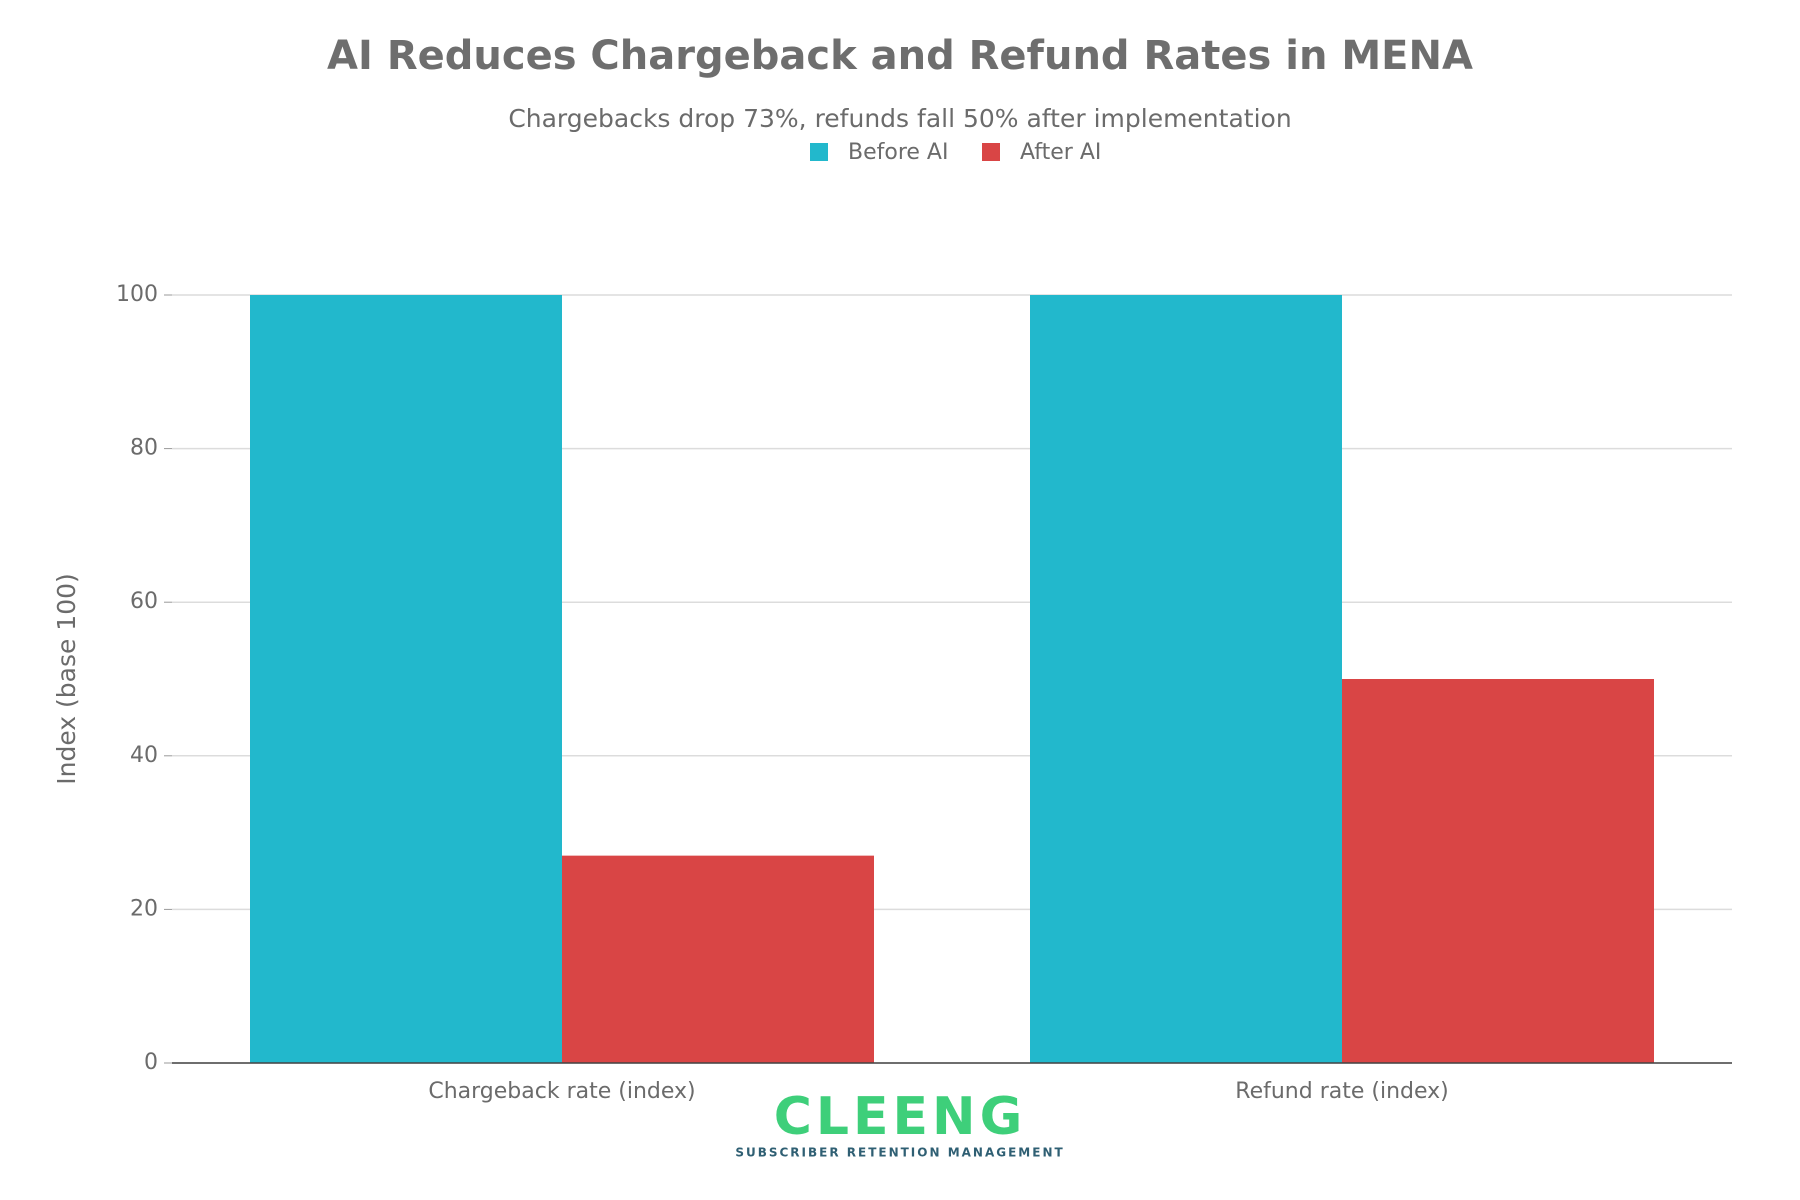 This screenshot has width=1800, height=1200. Describe the element at coordinates (144, 908) in the screenshot. I see `y-tick-label: 20` at that location.